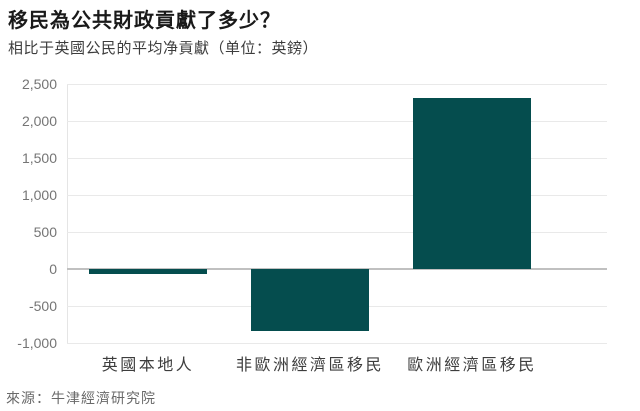 Image resolution: width=640 pixels, height=411 pixels. Describe the element at coordinates (148, 365) in the screenshot. I see `x-category-label: 英國本地人` at that location.